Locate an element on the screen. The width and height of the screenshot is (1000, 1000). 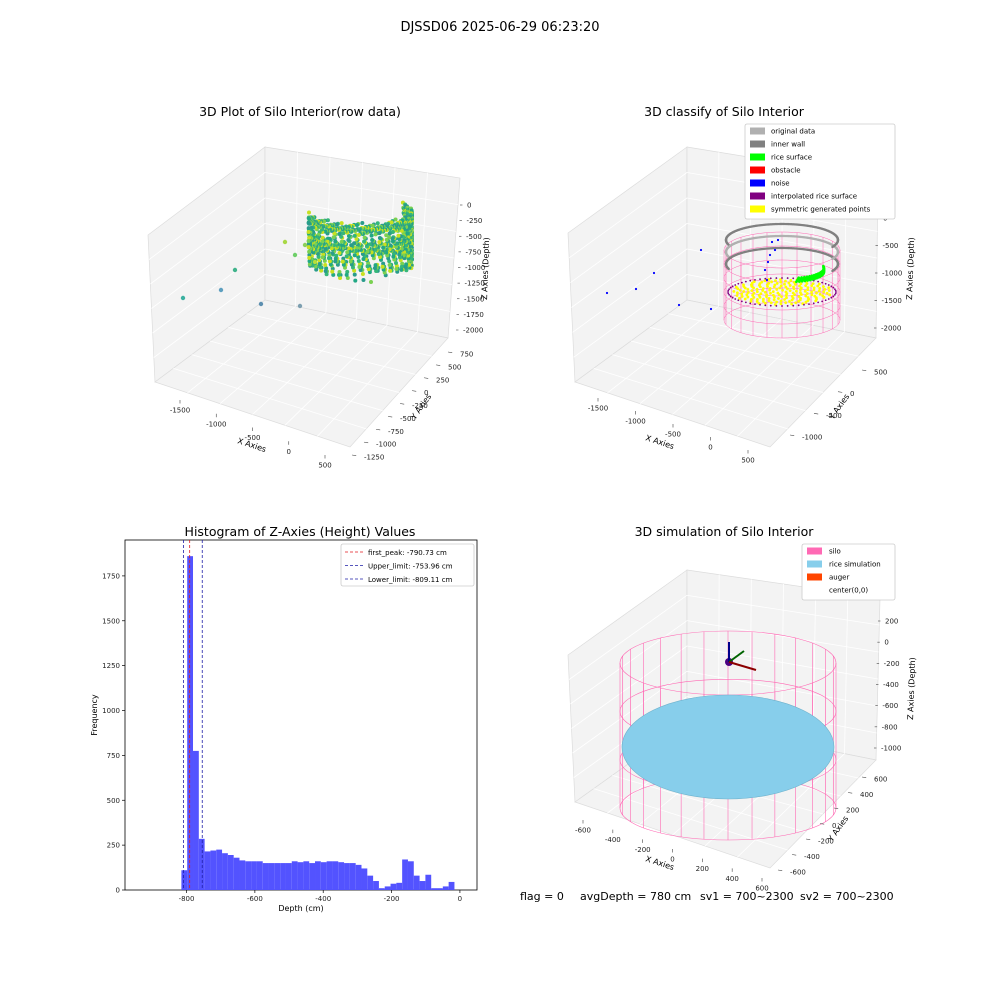
raw-plot-title: 3D Plot of Silo Interior(row data) is located at coordinates (300, 111).